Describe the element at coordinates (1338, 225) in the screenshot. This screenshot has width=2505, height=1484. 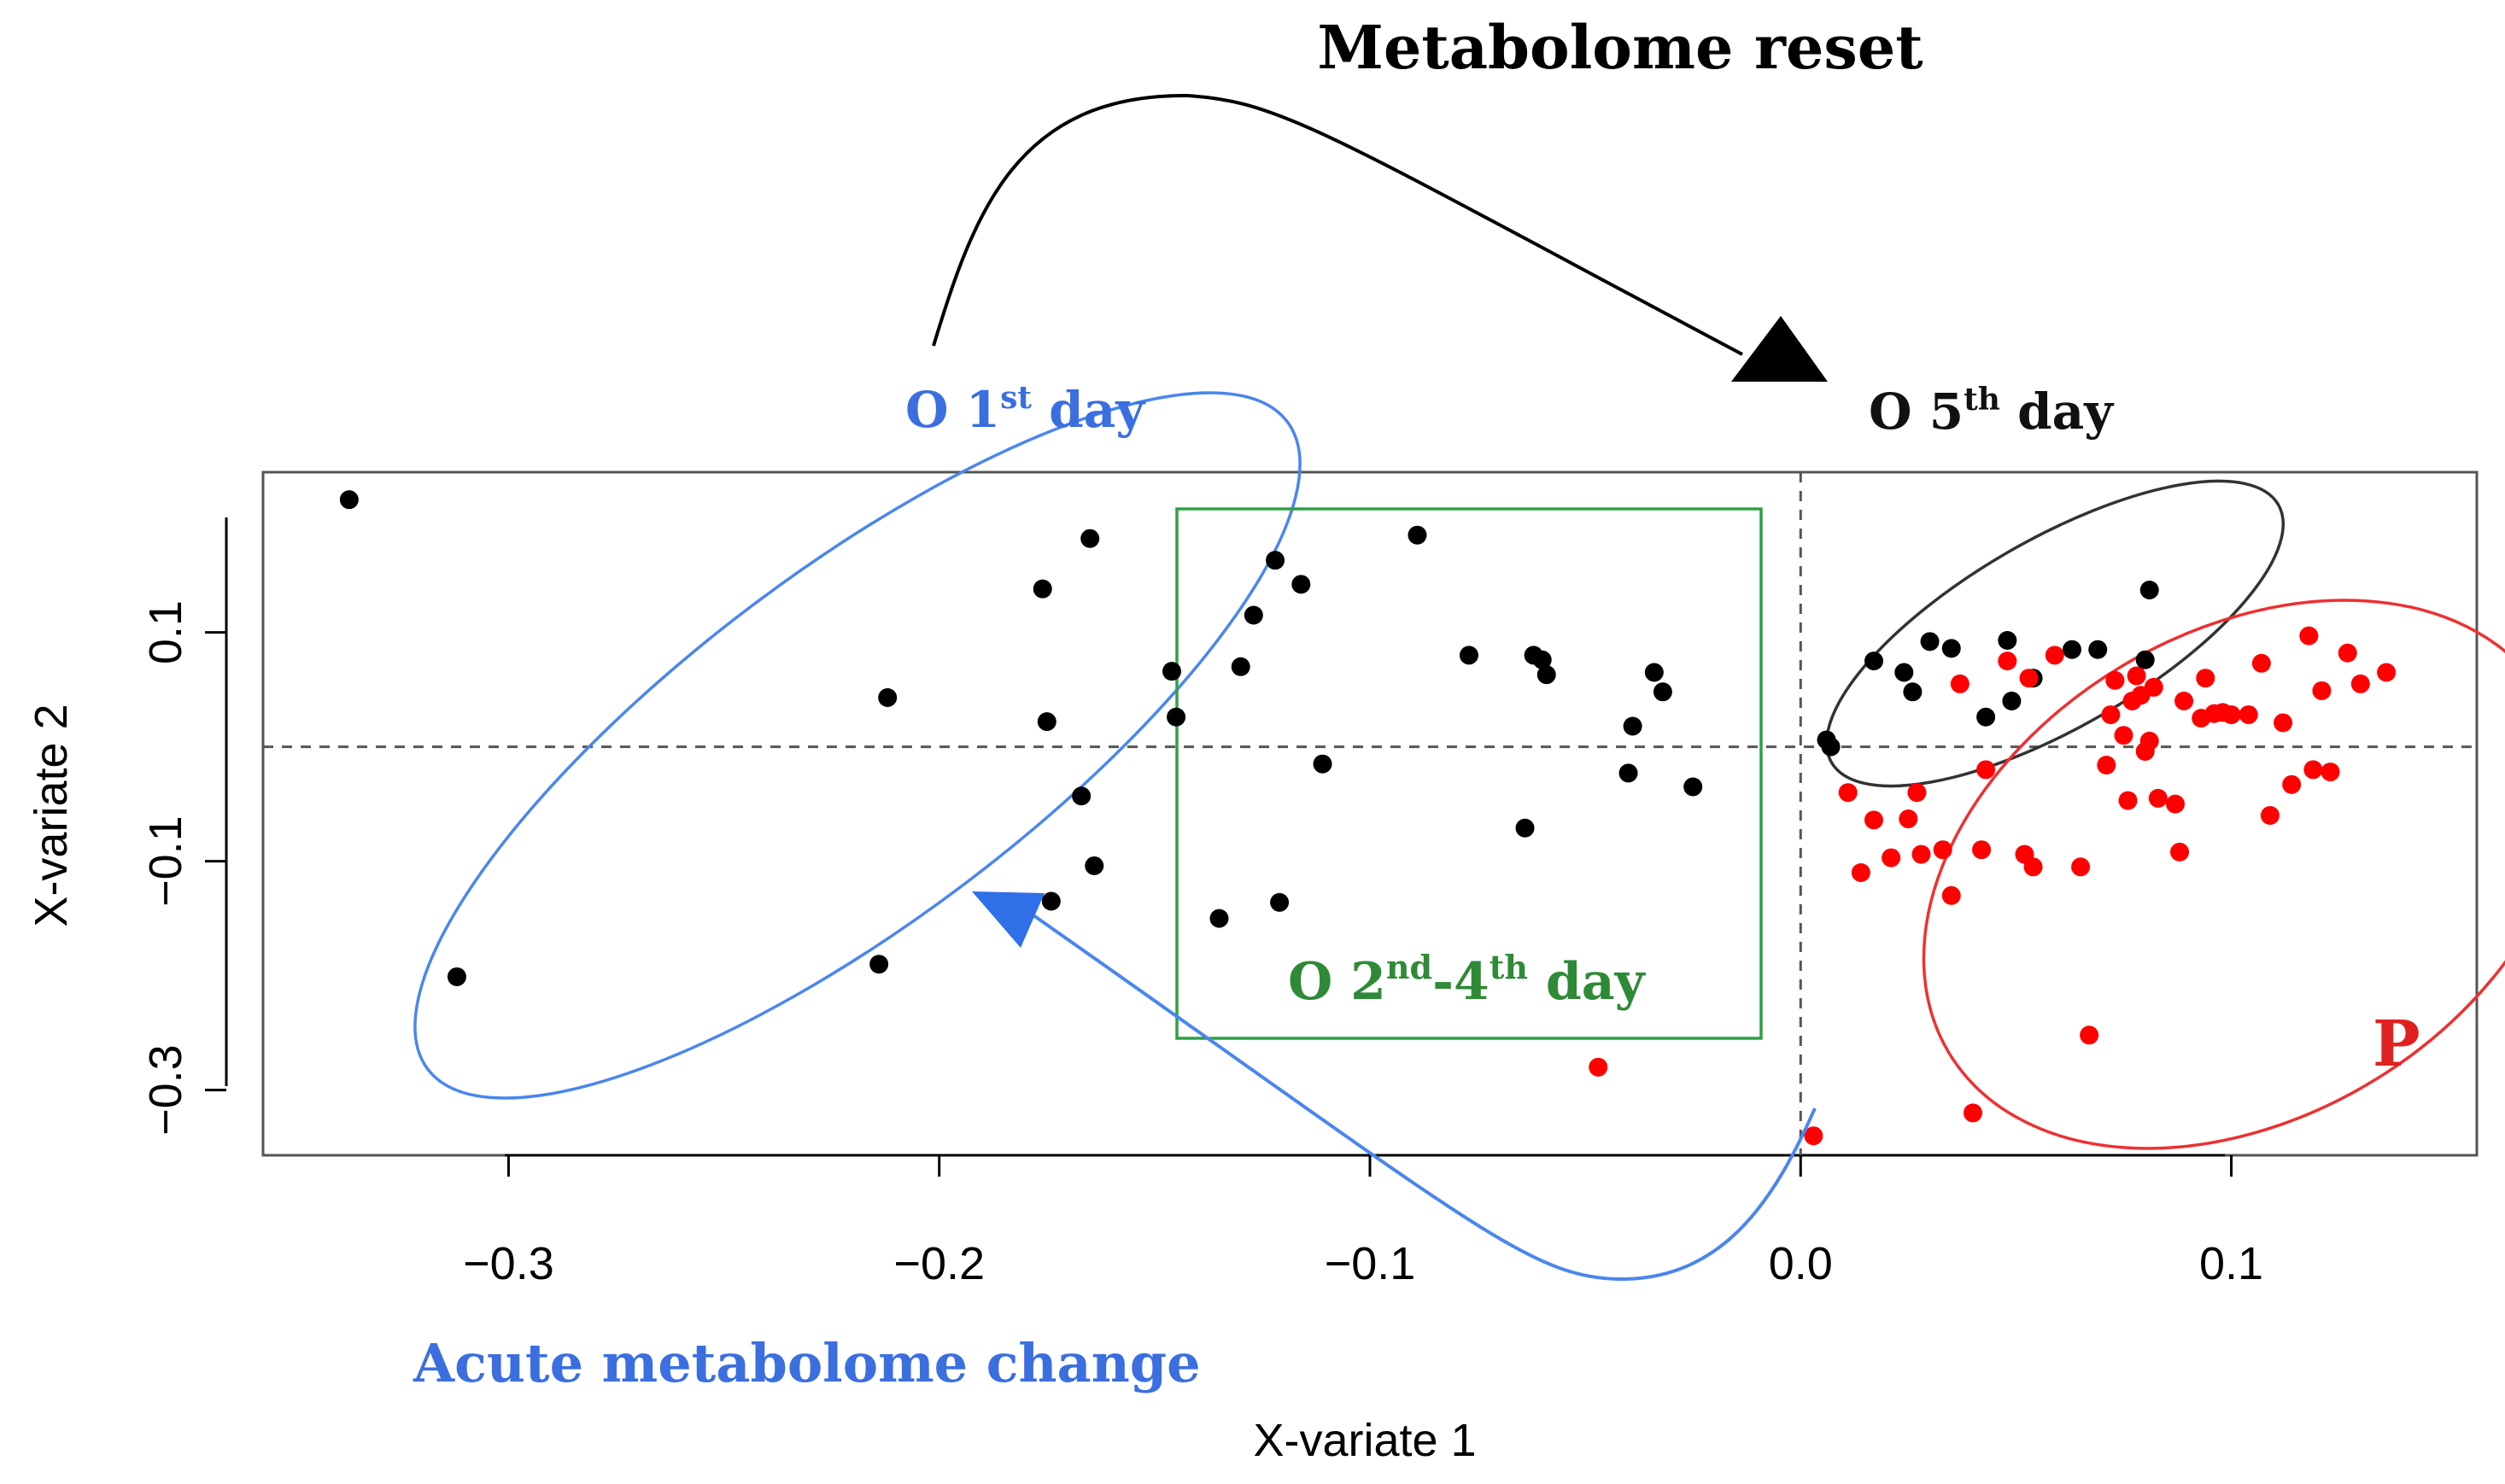
I see `metabolome-reset-arrow-line` at that location.